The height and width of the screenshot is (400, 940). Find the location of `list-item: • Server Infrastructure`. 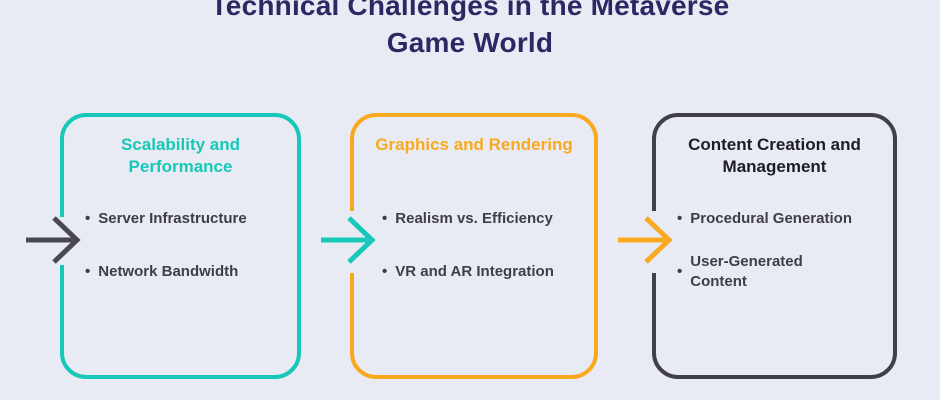

list-item: • Server Infrastructure is located at coordinates (187, 219).